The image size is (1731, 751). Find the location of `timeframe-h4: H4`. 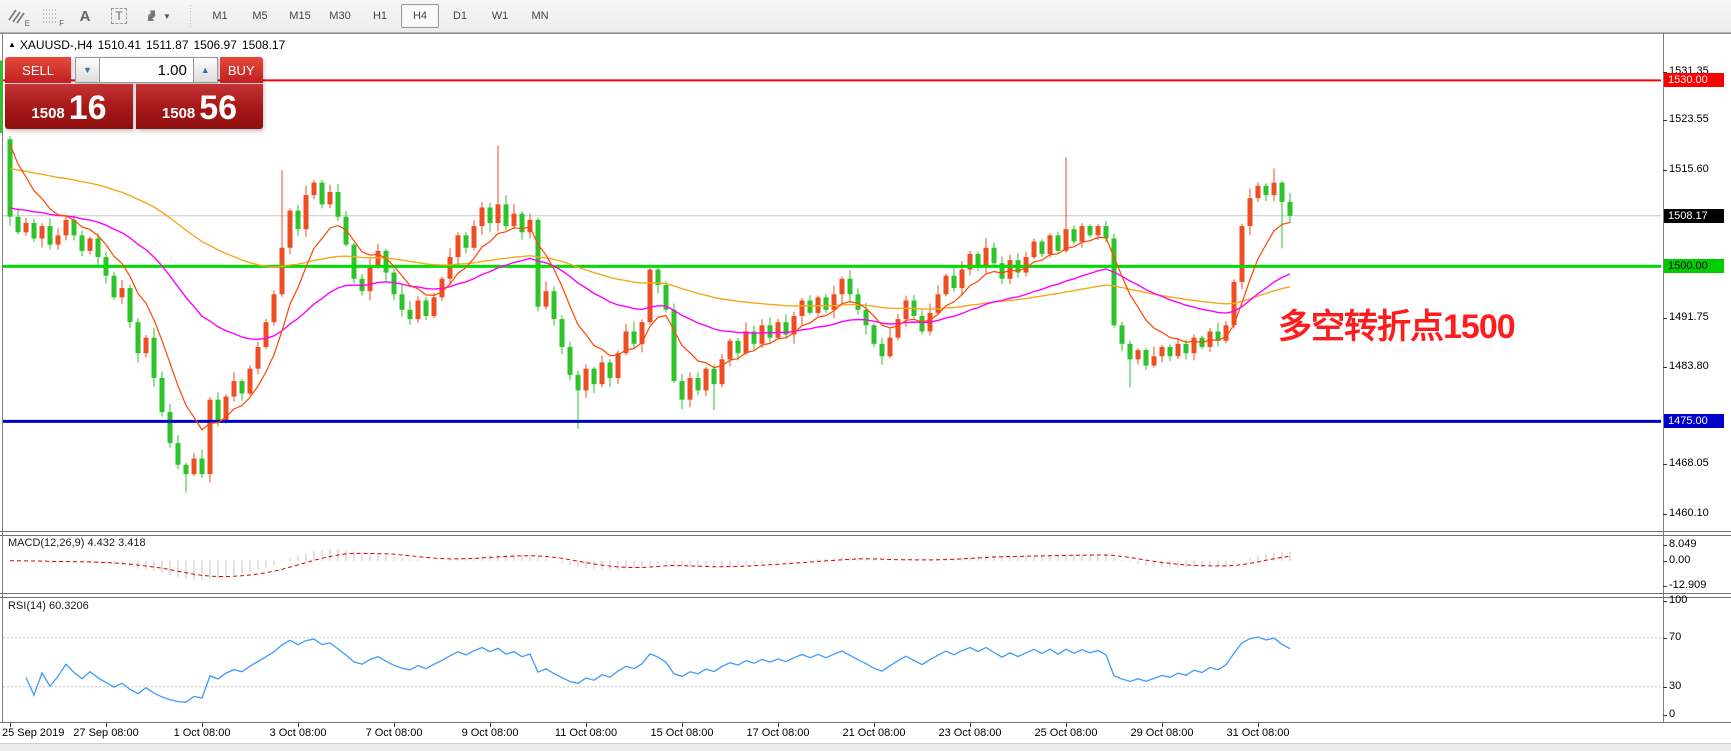

timeframe-h4: H4 is located at coordinates (420, 16).